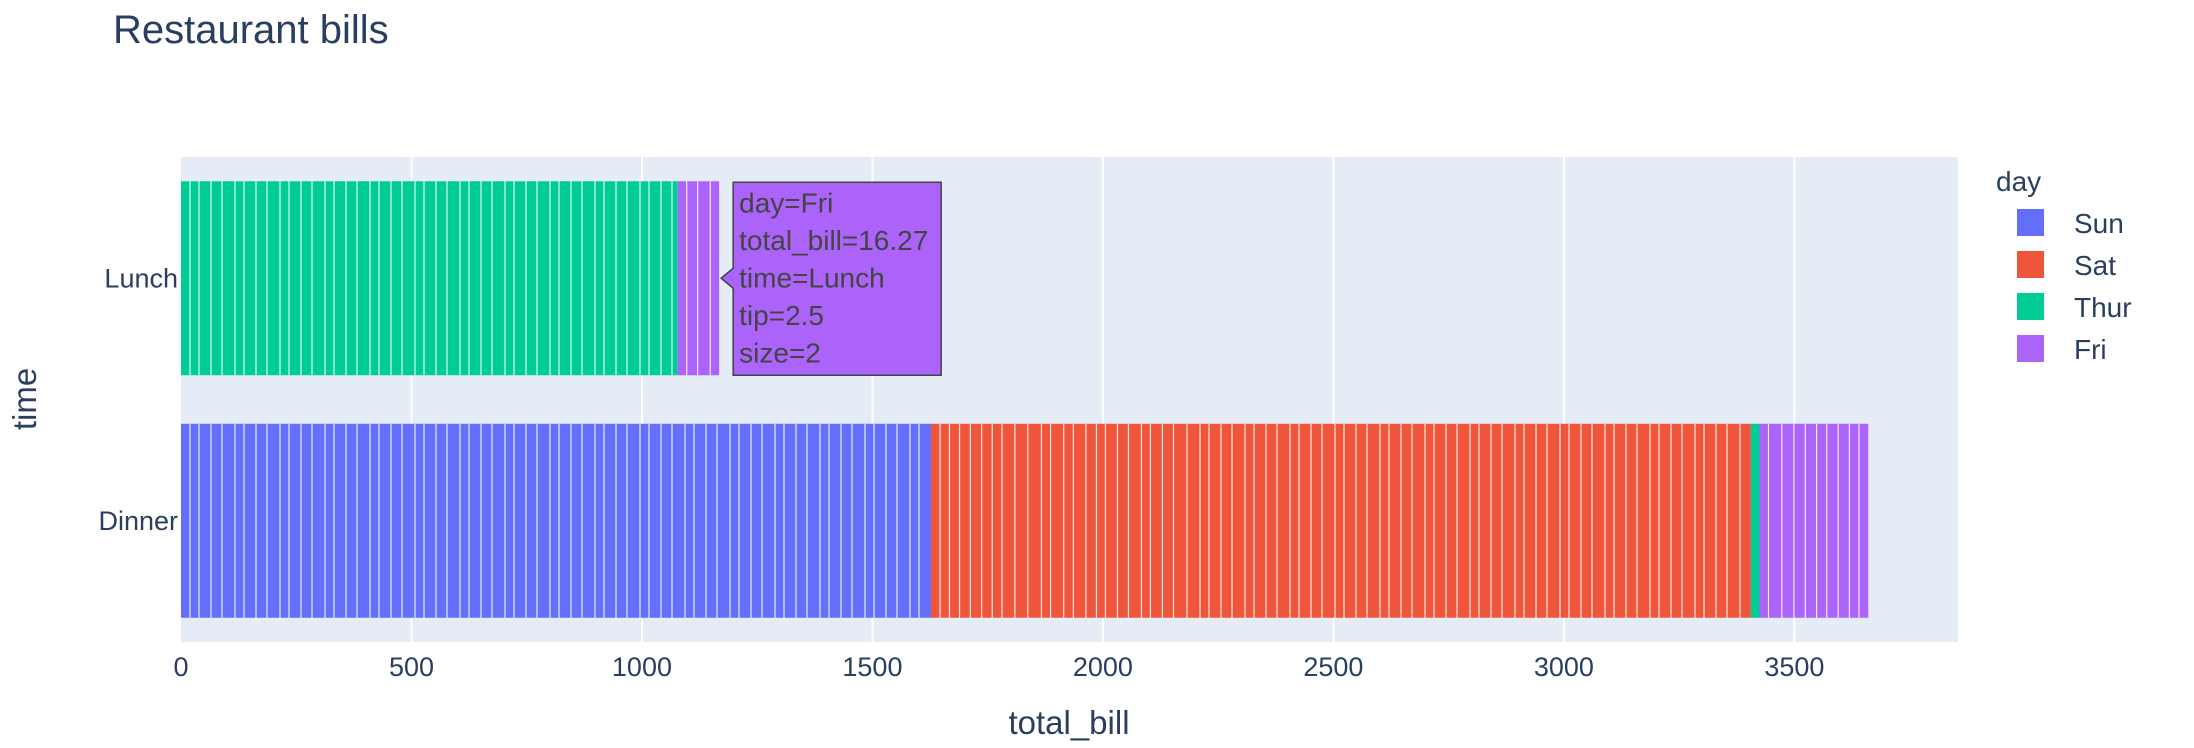  I want to click on x-tick-label: 3500, so click(1794, 667).